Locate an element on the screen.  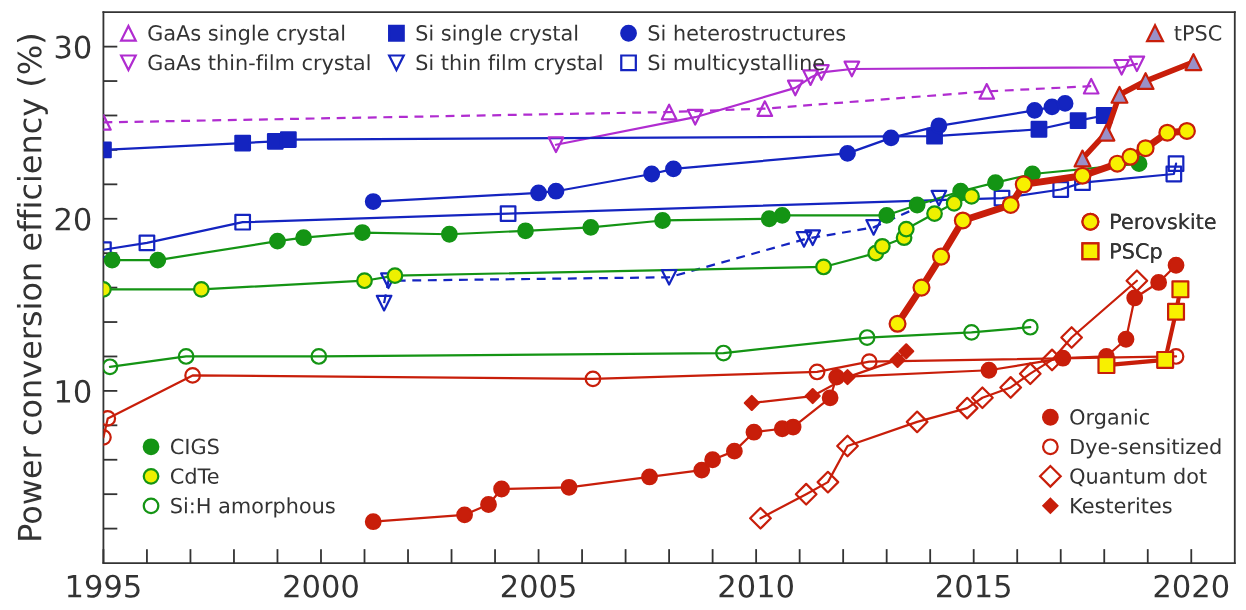
legend-label: Si:H amorphous is located at coordinates (253, 507).